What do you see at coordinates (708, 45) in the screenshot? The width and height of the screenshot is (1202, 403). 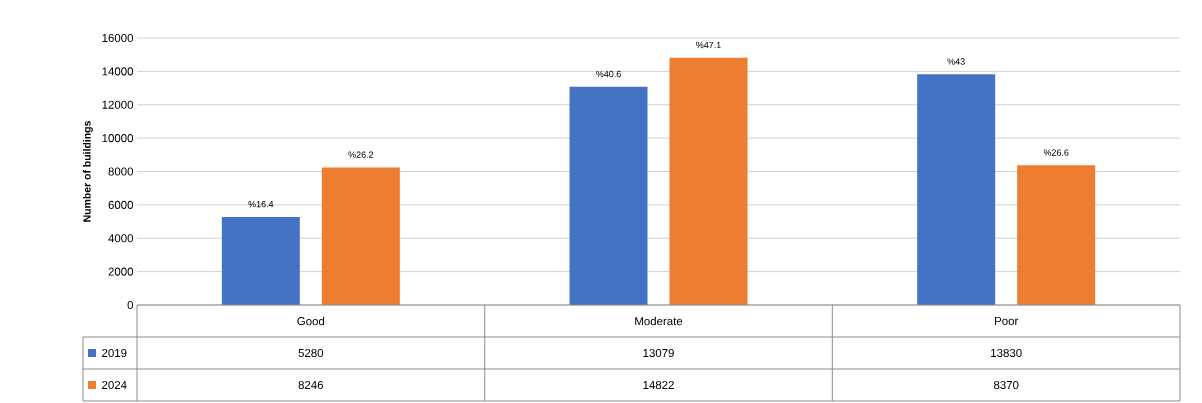 I see `annotation: %47.1` at bounding box center [708, 45].